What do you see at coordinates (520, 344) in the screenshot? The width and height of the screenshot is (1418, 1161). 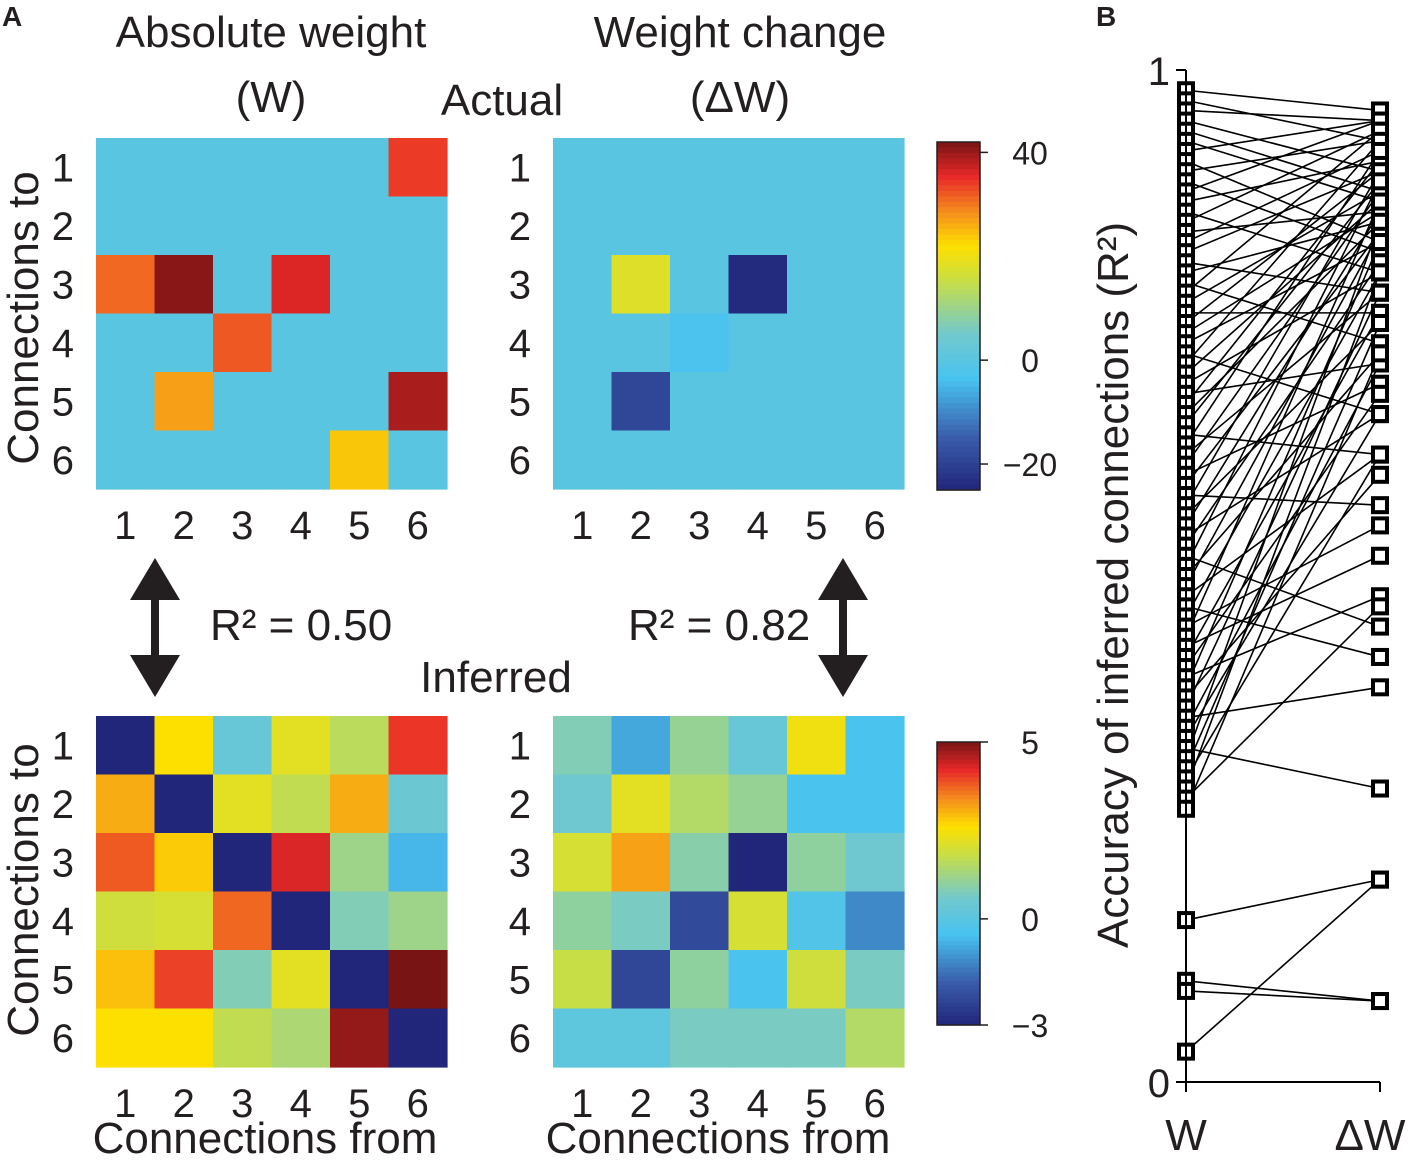 I see `y-tick-label: 4` at bounding box center [520, 344].